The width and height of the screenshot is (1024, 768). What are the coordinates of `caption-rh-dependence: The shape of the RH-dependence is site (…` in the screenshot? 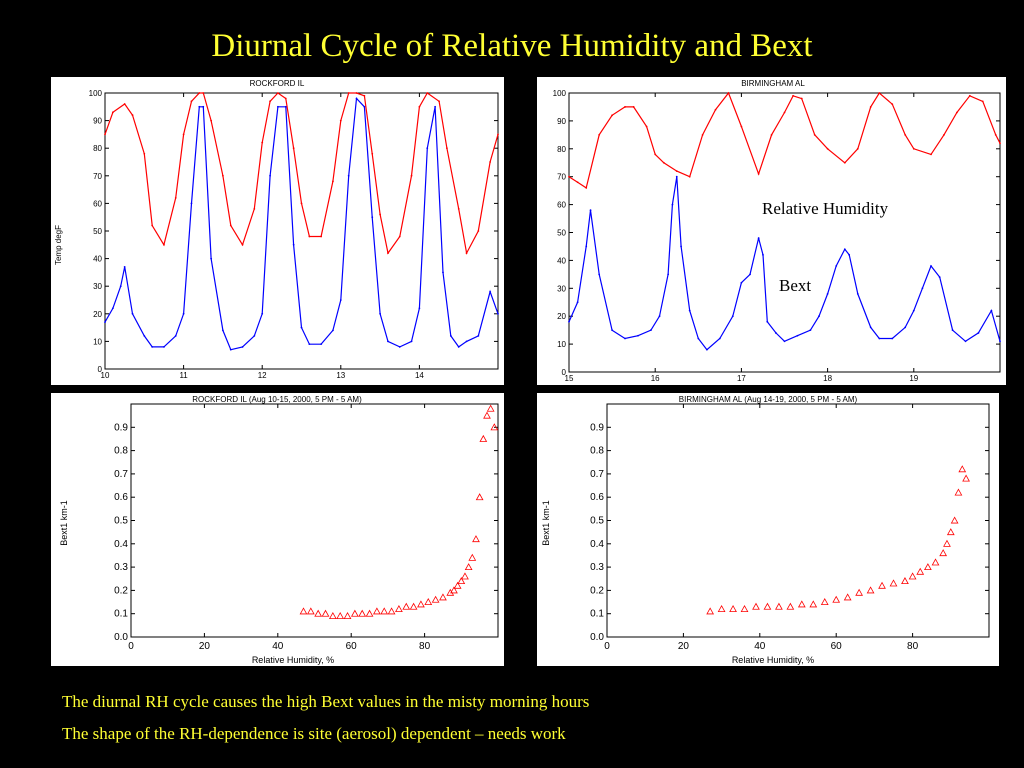 It's located at (314, 733).